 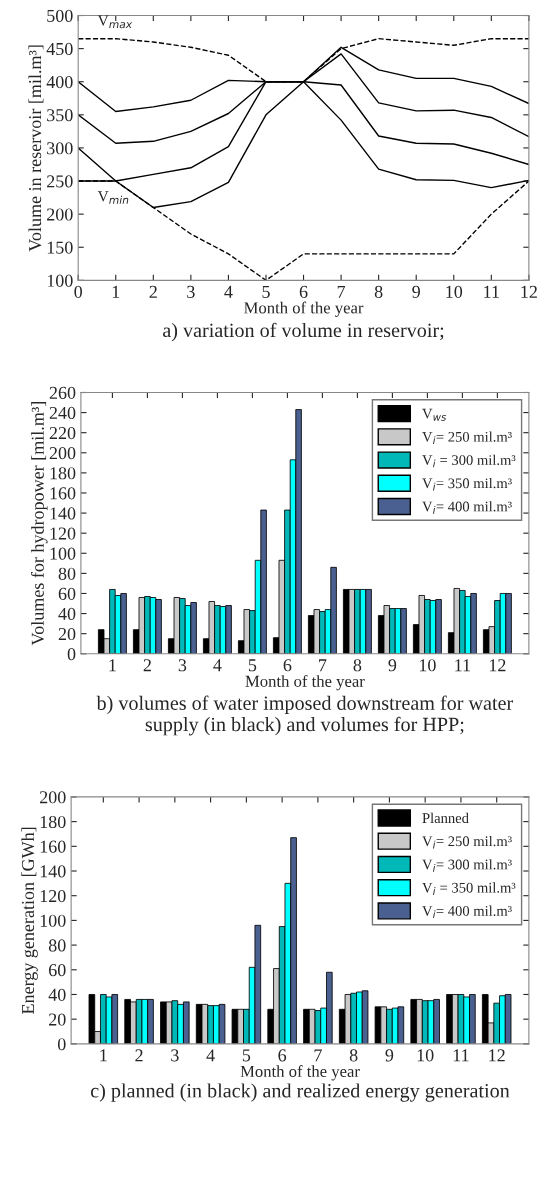 What do you see at coordinates (305, 715) in the screenshot?
I see `text: b) volumes of water imposed downstream for water supply (in black) and volumes for HPP;` at bounding box center [305, 715].